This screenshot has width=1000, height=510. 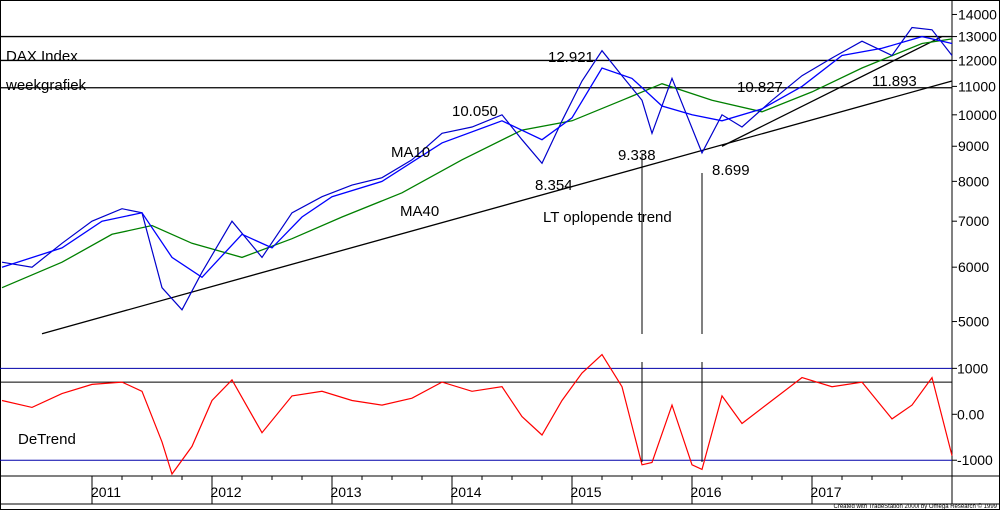 I want to click on annotation-label: 10.050, so click(x=475, y=111).